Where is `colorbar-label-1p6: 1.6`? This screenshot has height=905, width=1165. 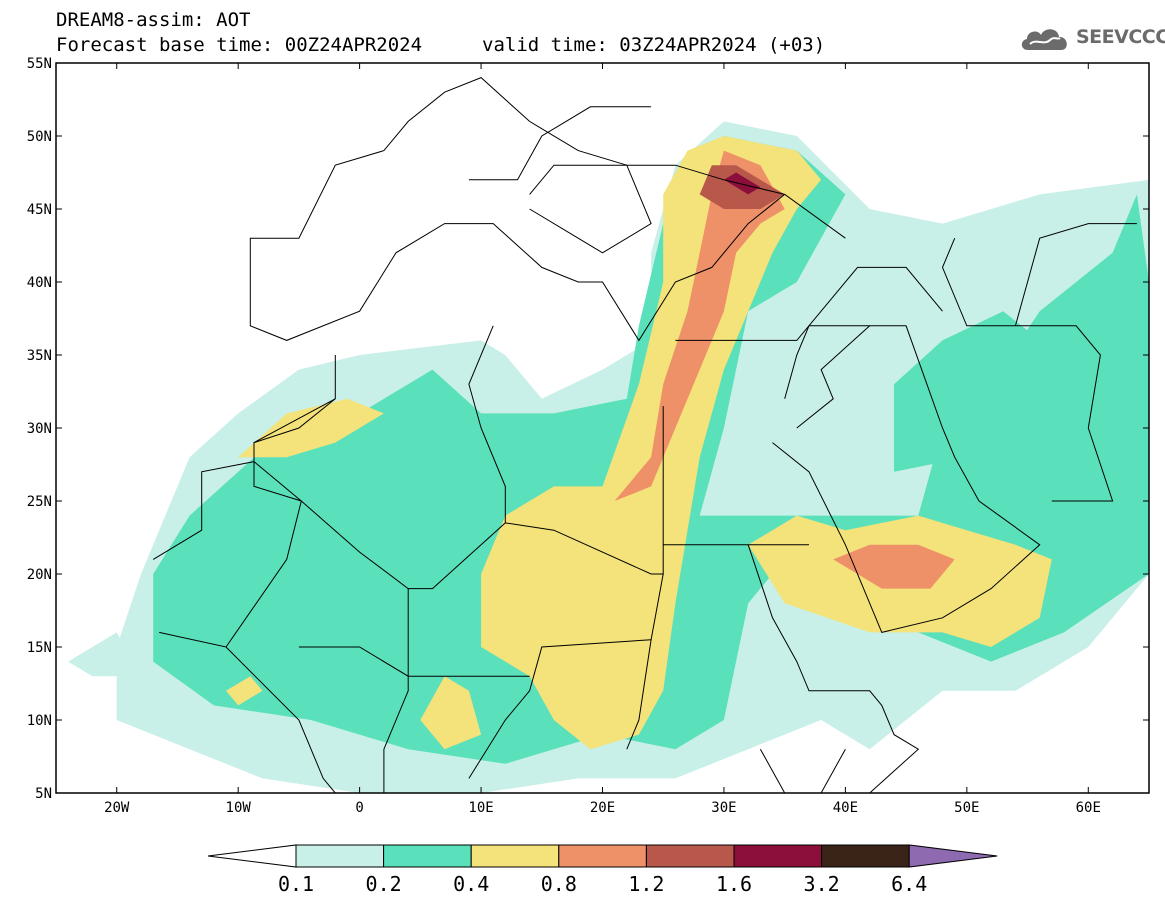 colorbar-label-1p6: 1.6 is located at coordinates (734, 884).